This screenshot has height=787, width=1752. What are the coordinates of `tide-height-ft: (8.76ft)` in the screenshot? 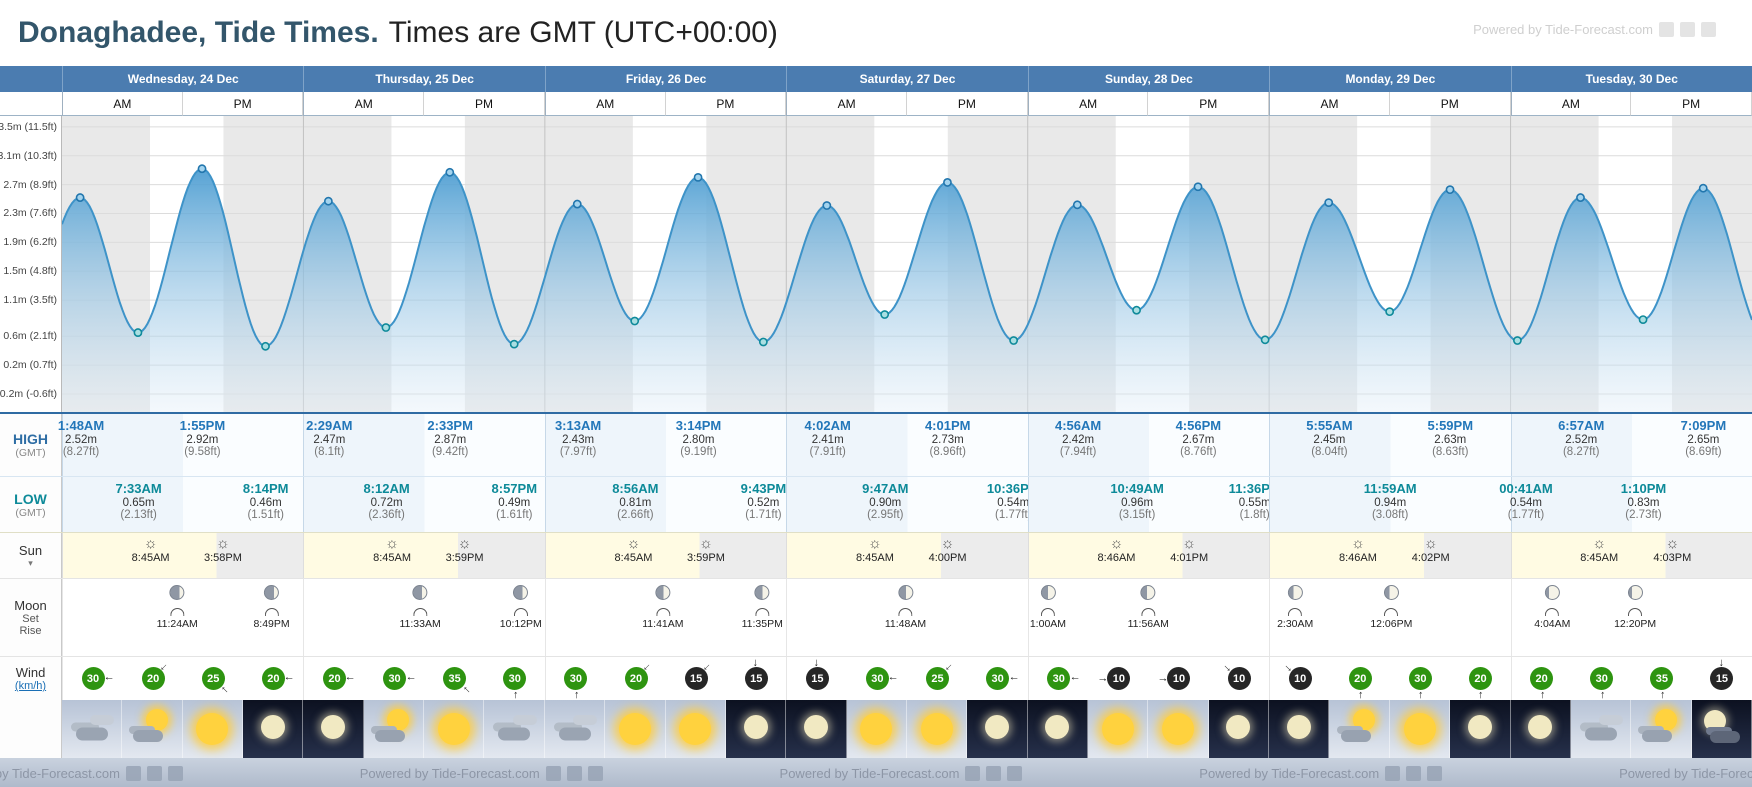 It's located at (1198, 452).